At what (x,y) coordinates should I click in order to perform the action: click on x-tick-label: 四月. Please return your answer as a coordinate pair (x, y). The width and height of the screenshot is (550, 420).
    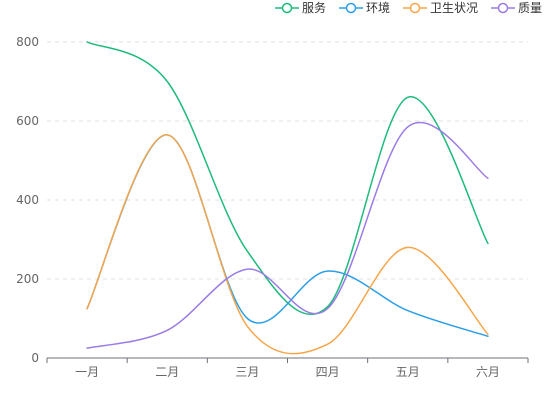
    Looking at the image, I should click on (328, 372).